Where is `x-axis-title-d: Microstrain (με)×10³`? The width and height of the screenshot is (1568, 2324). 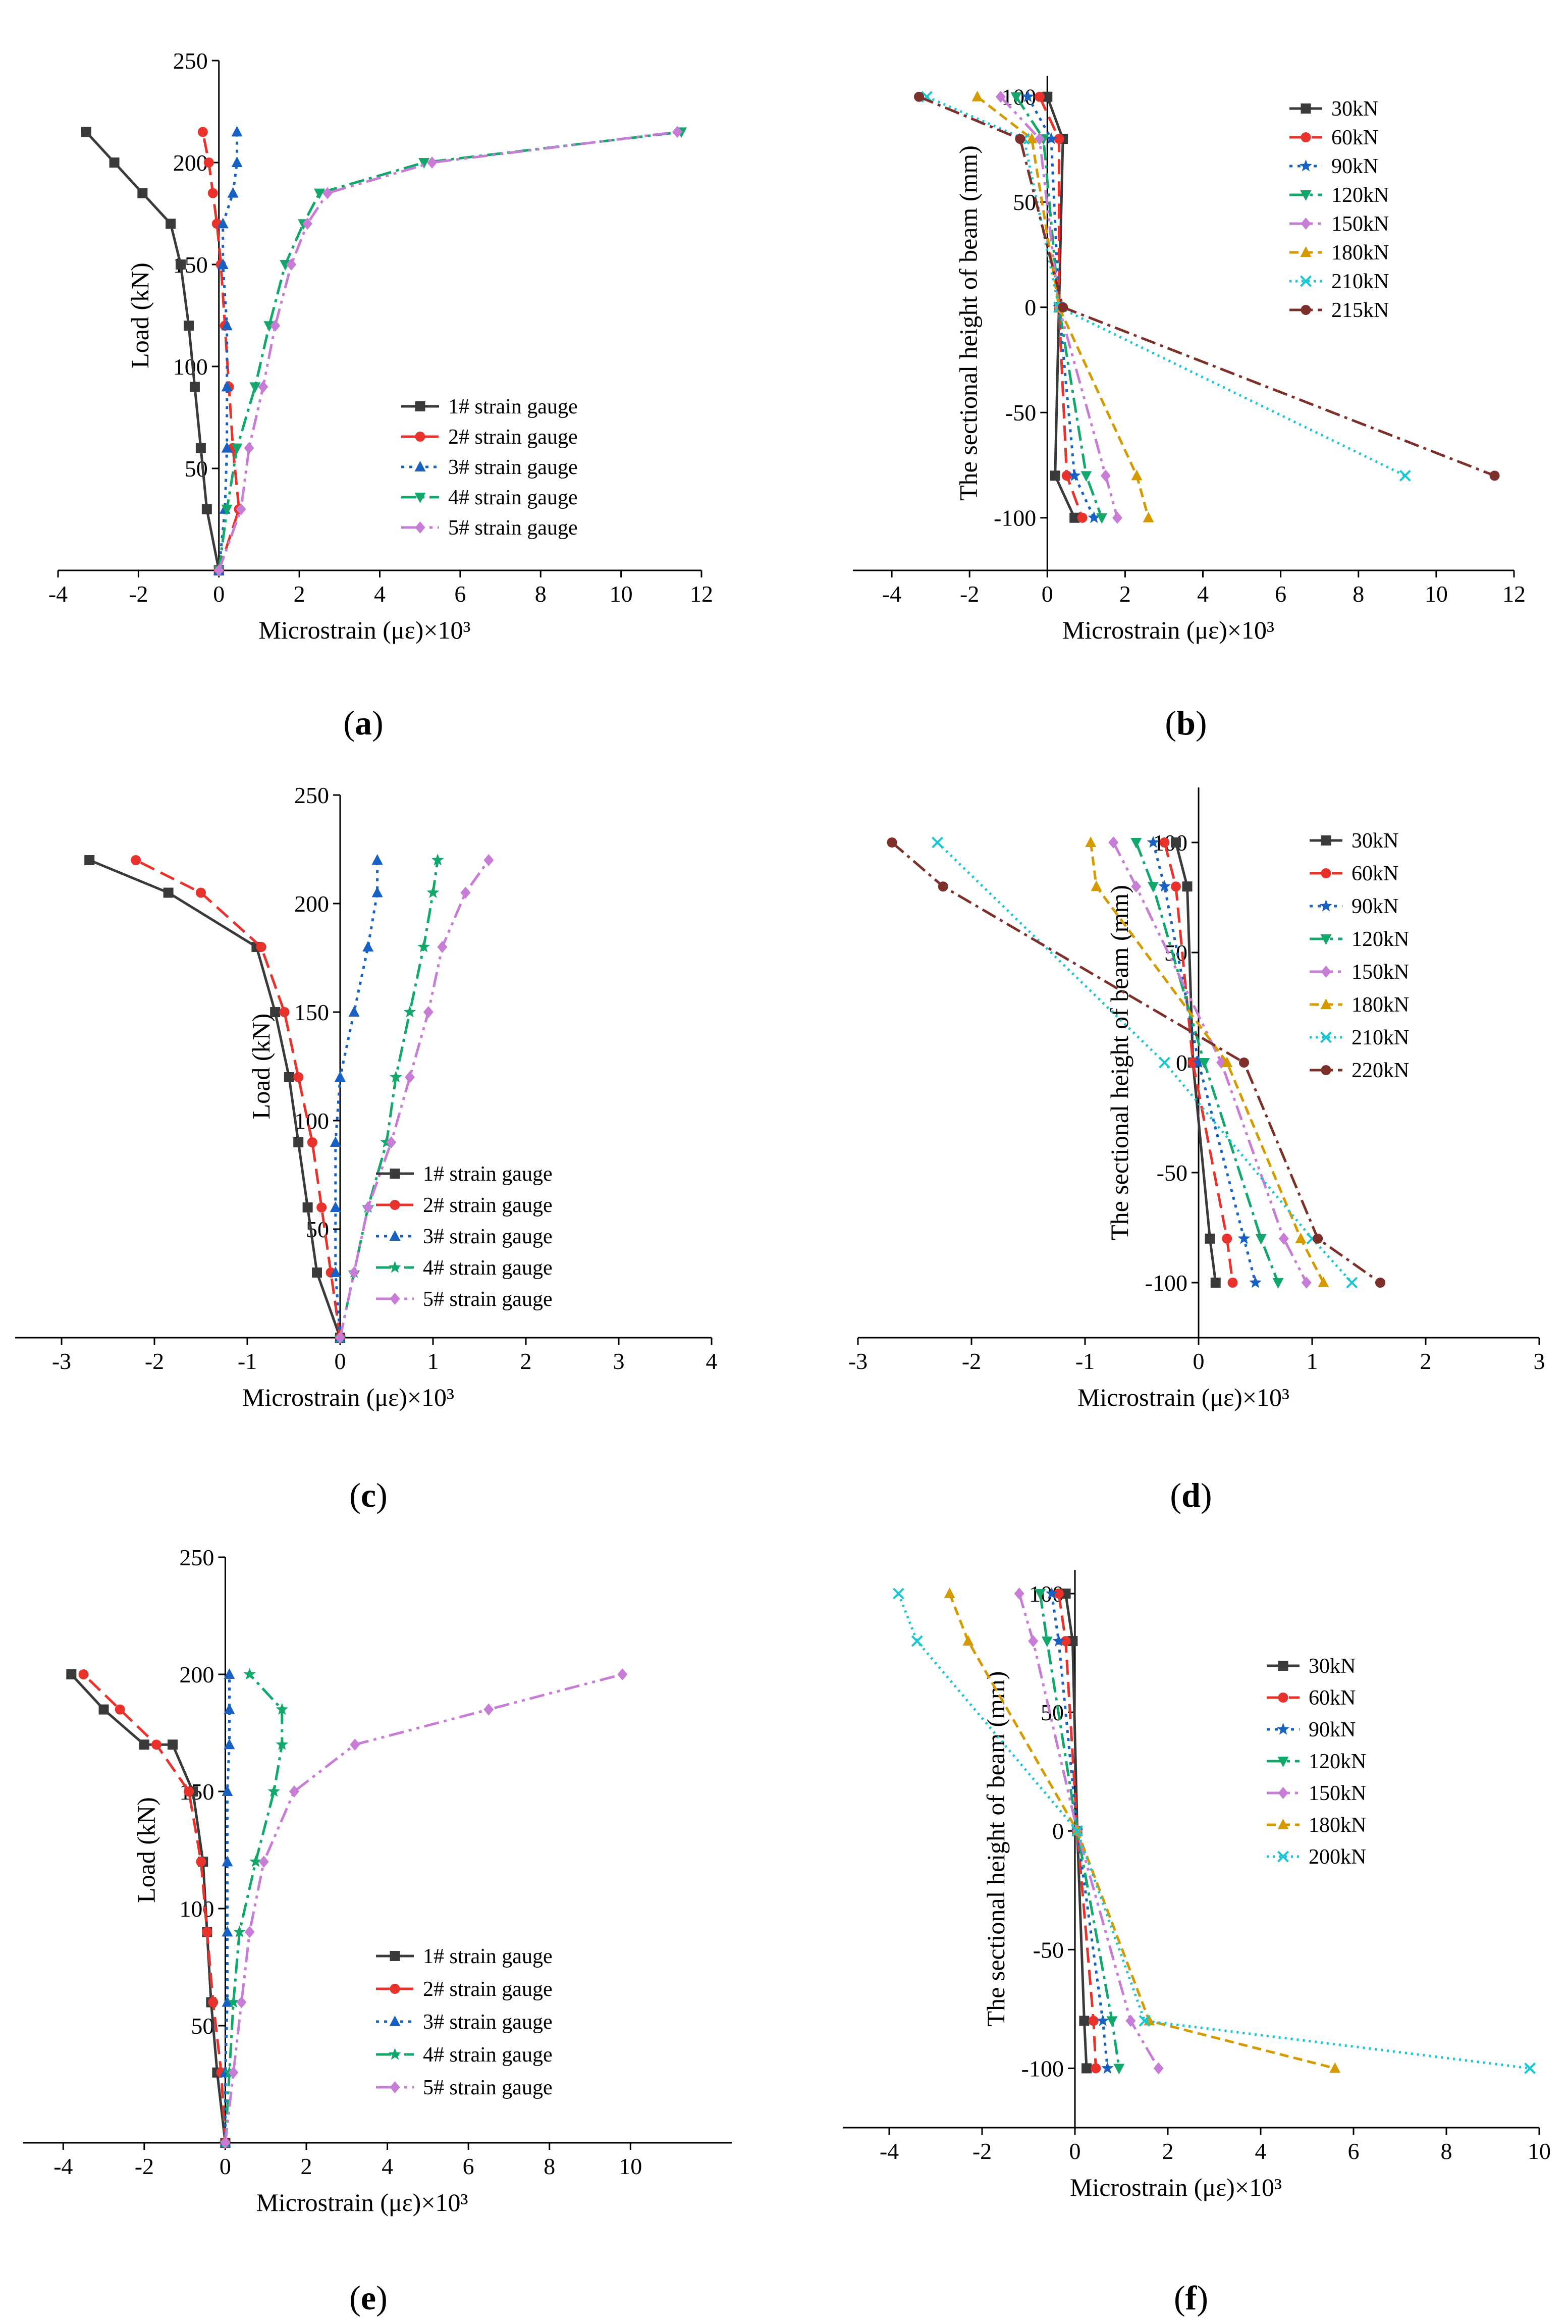 x-axis-title-d: Microstrain (με)×10³ is located at coordinates (1183, 1397).